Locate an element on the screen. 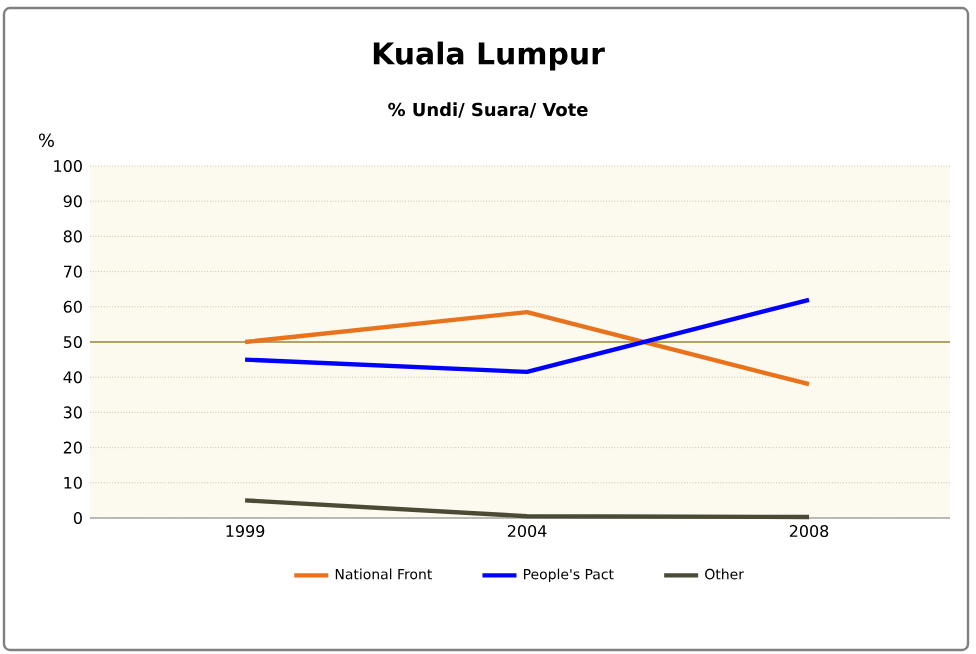 This screenshot has height=654, width=976. chart-subtitle: % Undi/ Suara/ Vote is located at coordinates (488, 110).